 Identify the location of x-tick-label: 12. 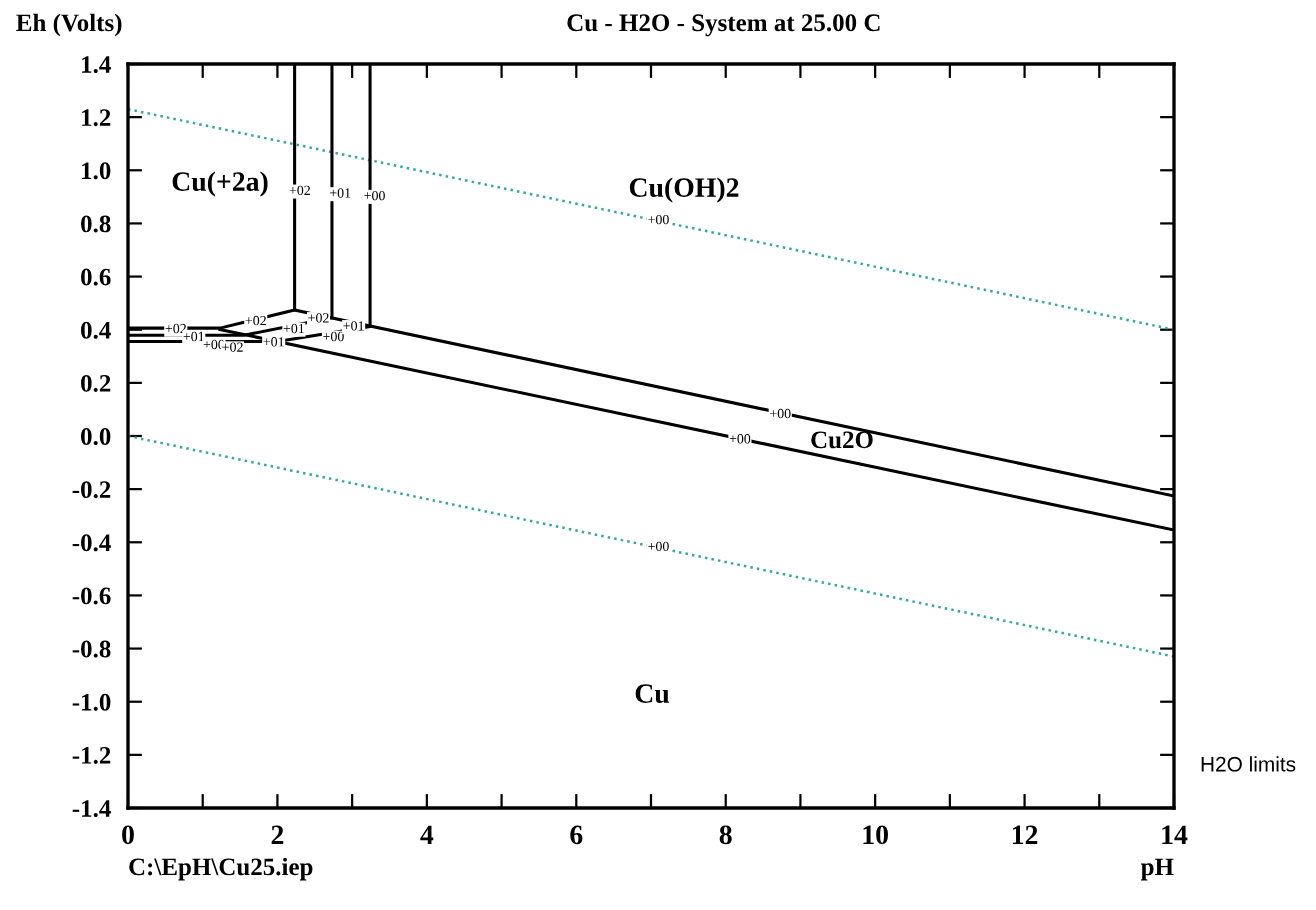
(1025, 834).